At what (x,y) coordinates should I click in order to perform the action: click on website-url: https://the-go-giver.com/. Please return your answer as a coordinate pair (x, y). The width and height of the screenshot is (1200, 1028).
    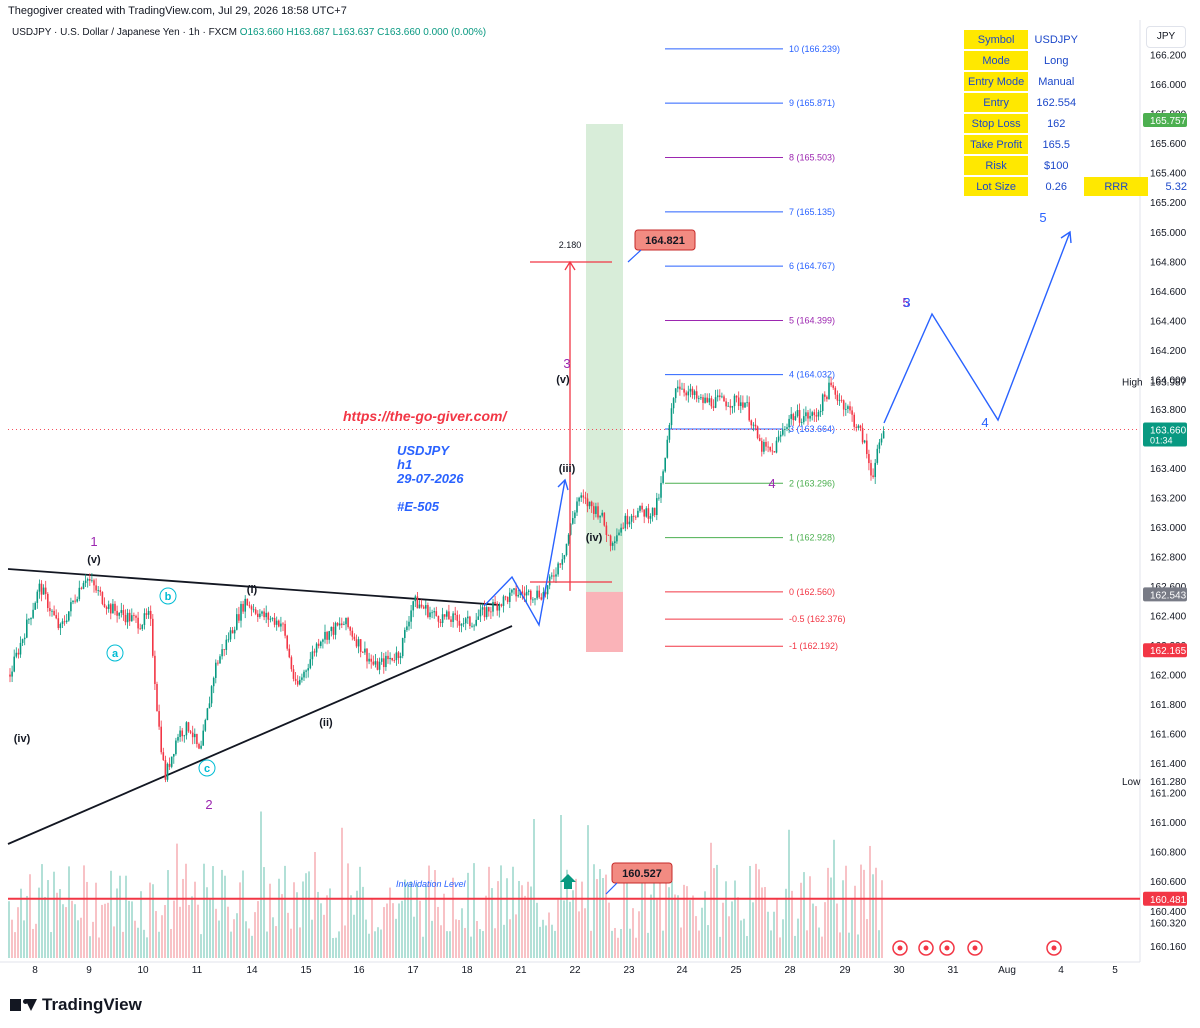
    Looking at the image, I should click on (425, 416).